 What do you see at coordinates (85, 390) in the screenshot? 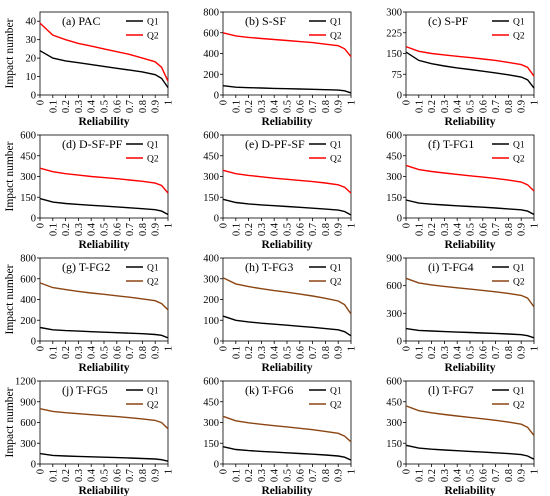
I see `subplot-title: (j) T-FG5` at bounding box center [85, 390].